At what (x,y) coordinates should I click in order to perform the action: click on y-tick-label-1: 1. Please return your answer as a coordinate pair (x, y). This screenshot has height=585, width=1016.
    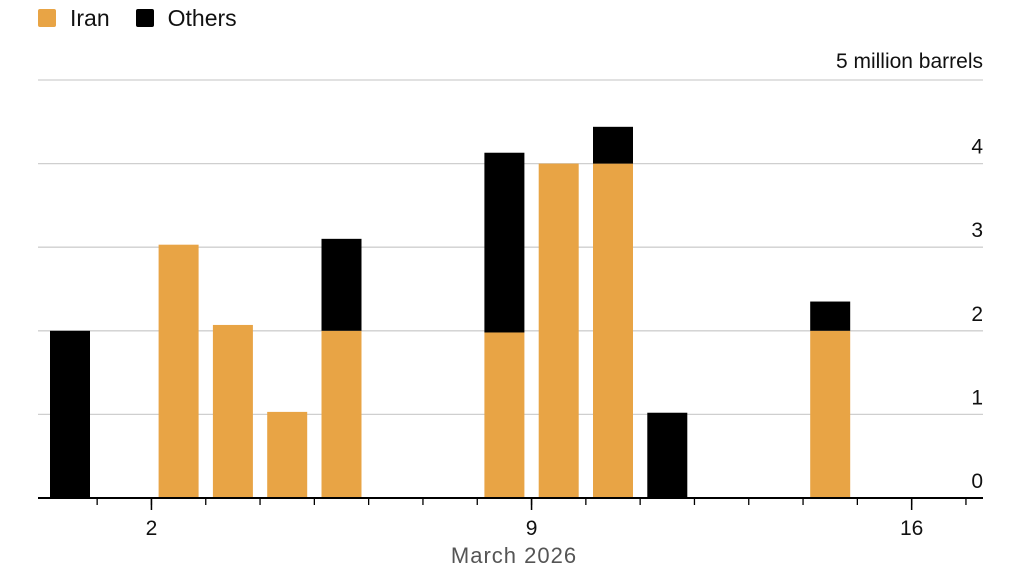
    Looking at the image, I should click on (977, 397).